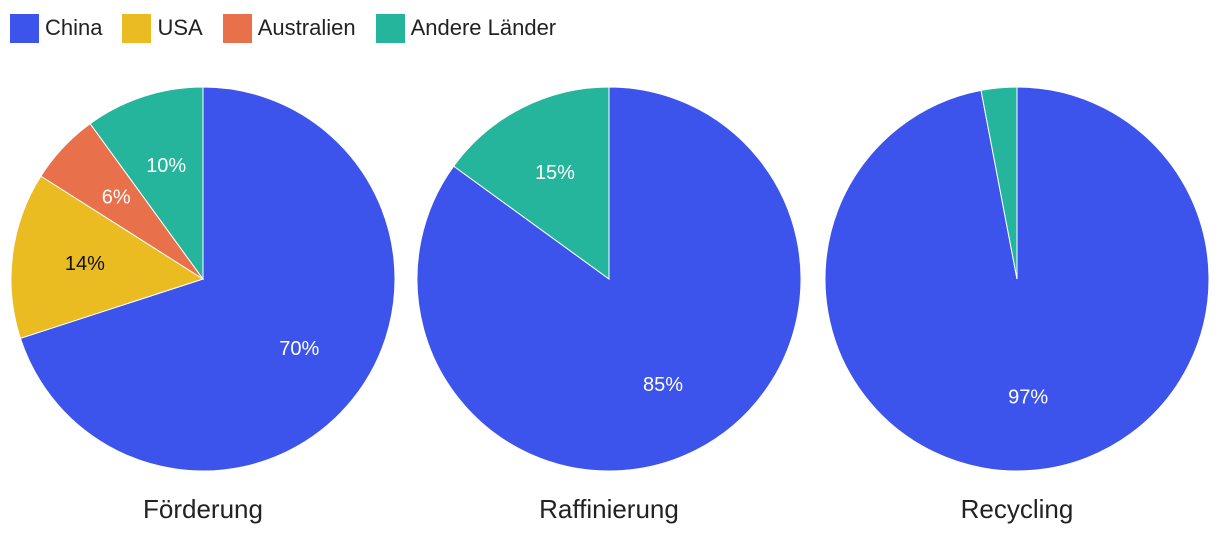 This screenshot has height=554, width=1220. What do you see at coordinates (390, 28) in the screenshot?
I see `legend-swatch-andere-laender` at bounding box center [390, 28].